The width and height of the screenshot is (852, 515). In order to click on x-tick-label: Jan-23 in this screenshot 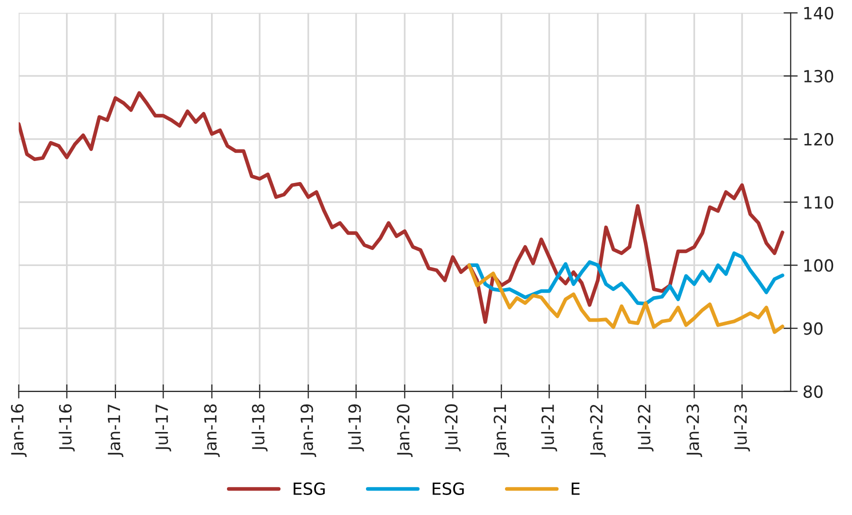, I will do `click(694, 430)`.